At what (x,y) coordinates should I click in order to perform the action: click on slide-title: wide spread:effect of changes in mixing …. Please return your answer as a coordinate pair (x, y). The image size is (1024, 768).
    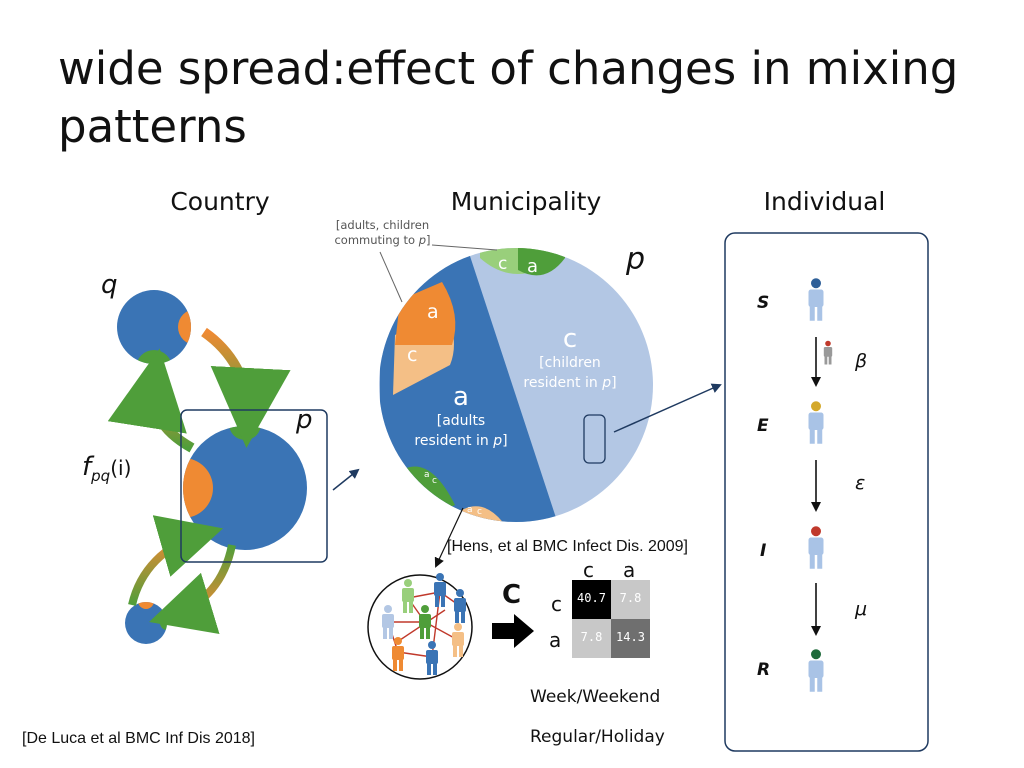
    Looking at the image, I should click on (508, 97).